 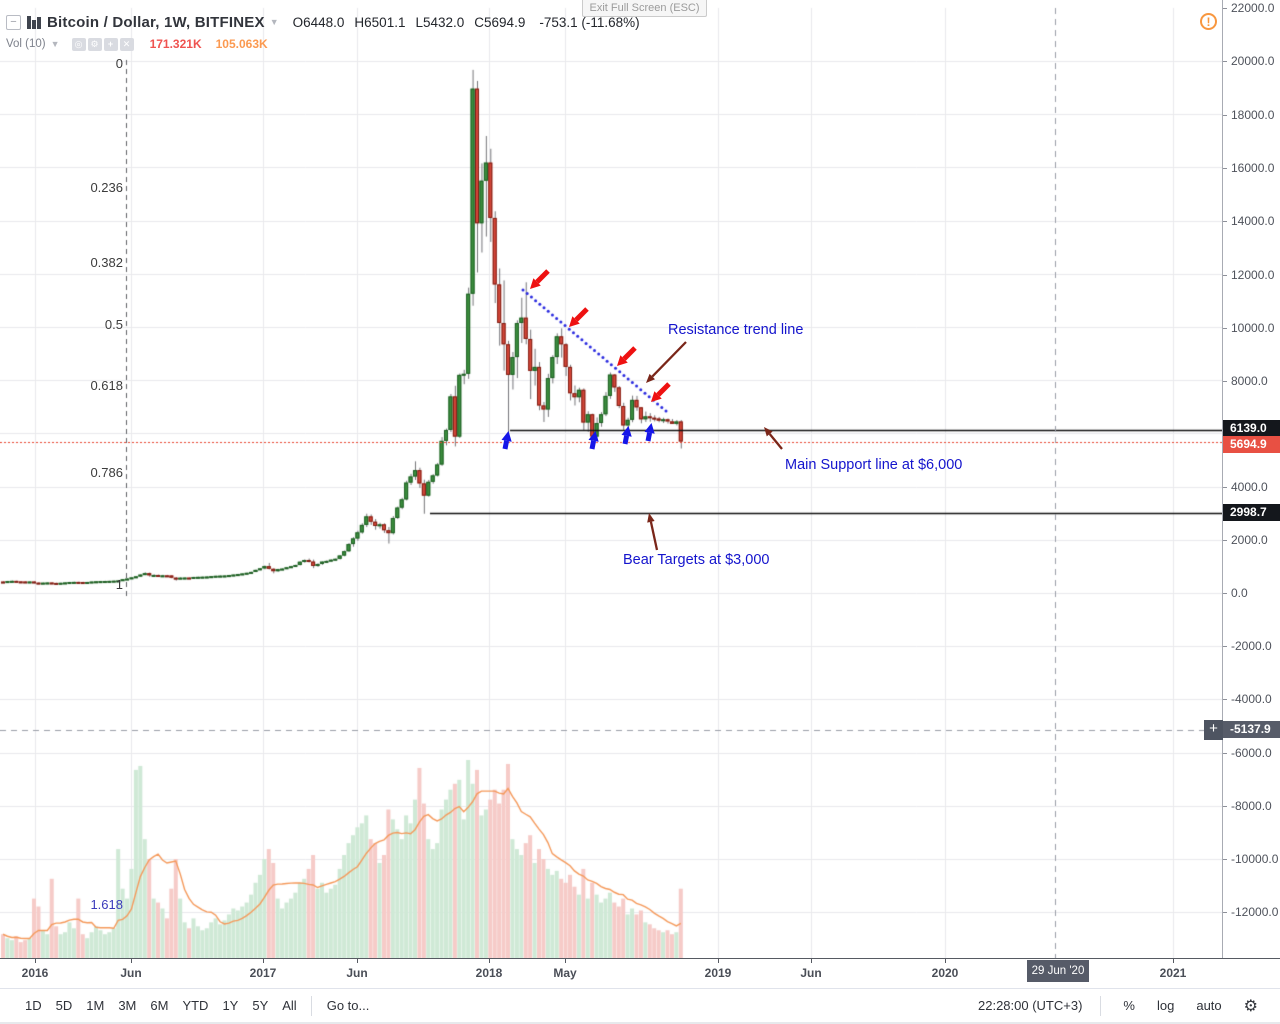 What do you see at coordinates (1129, 1005) in the screenshot?
I see `percent-scale-button: %` at bounding box center [1129, 1005].